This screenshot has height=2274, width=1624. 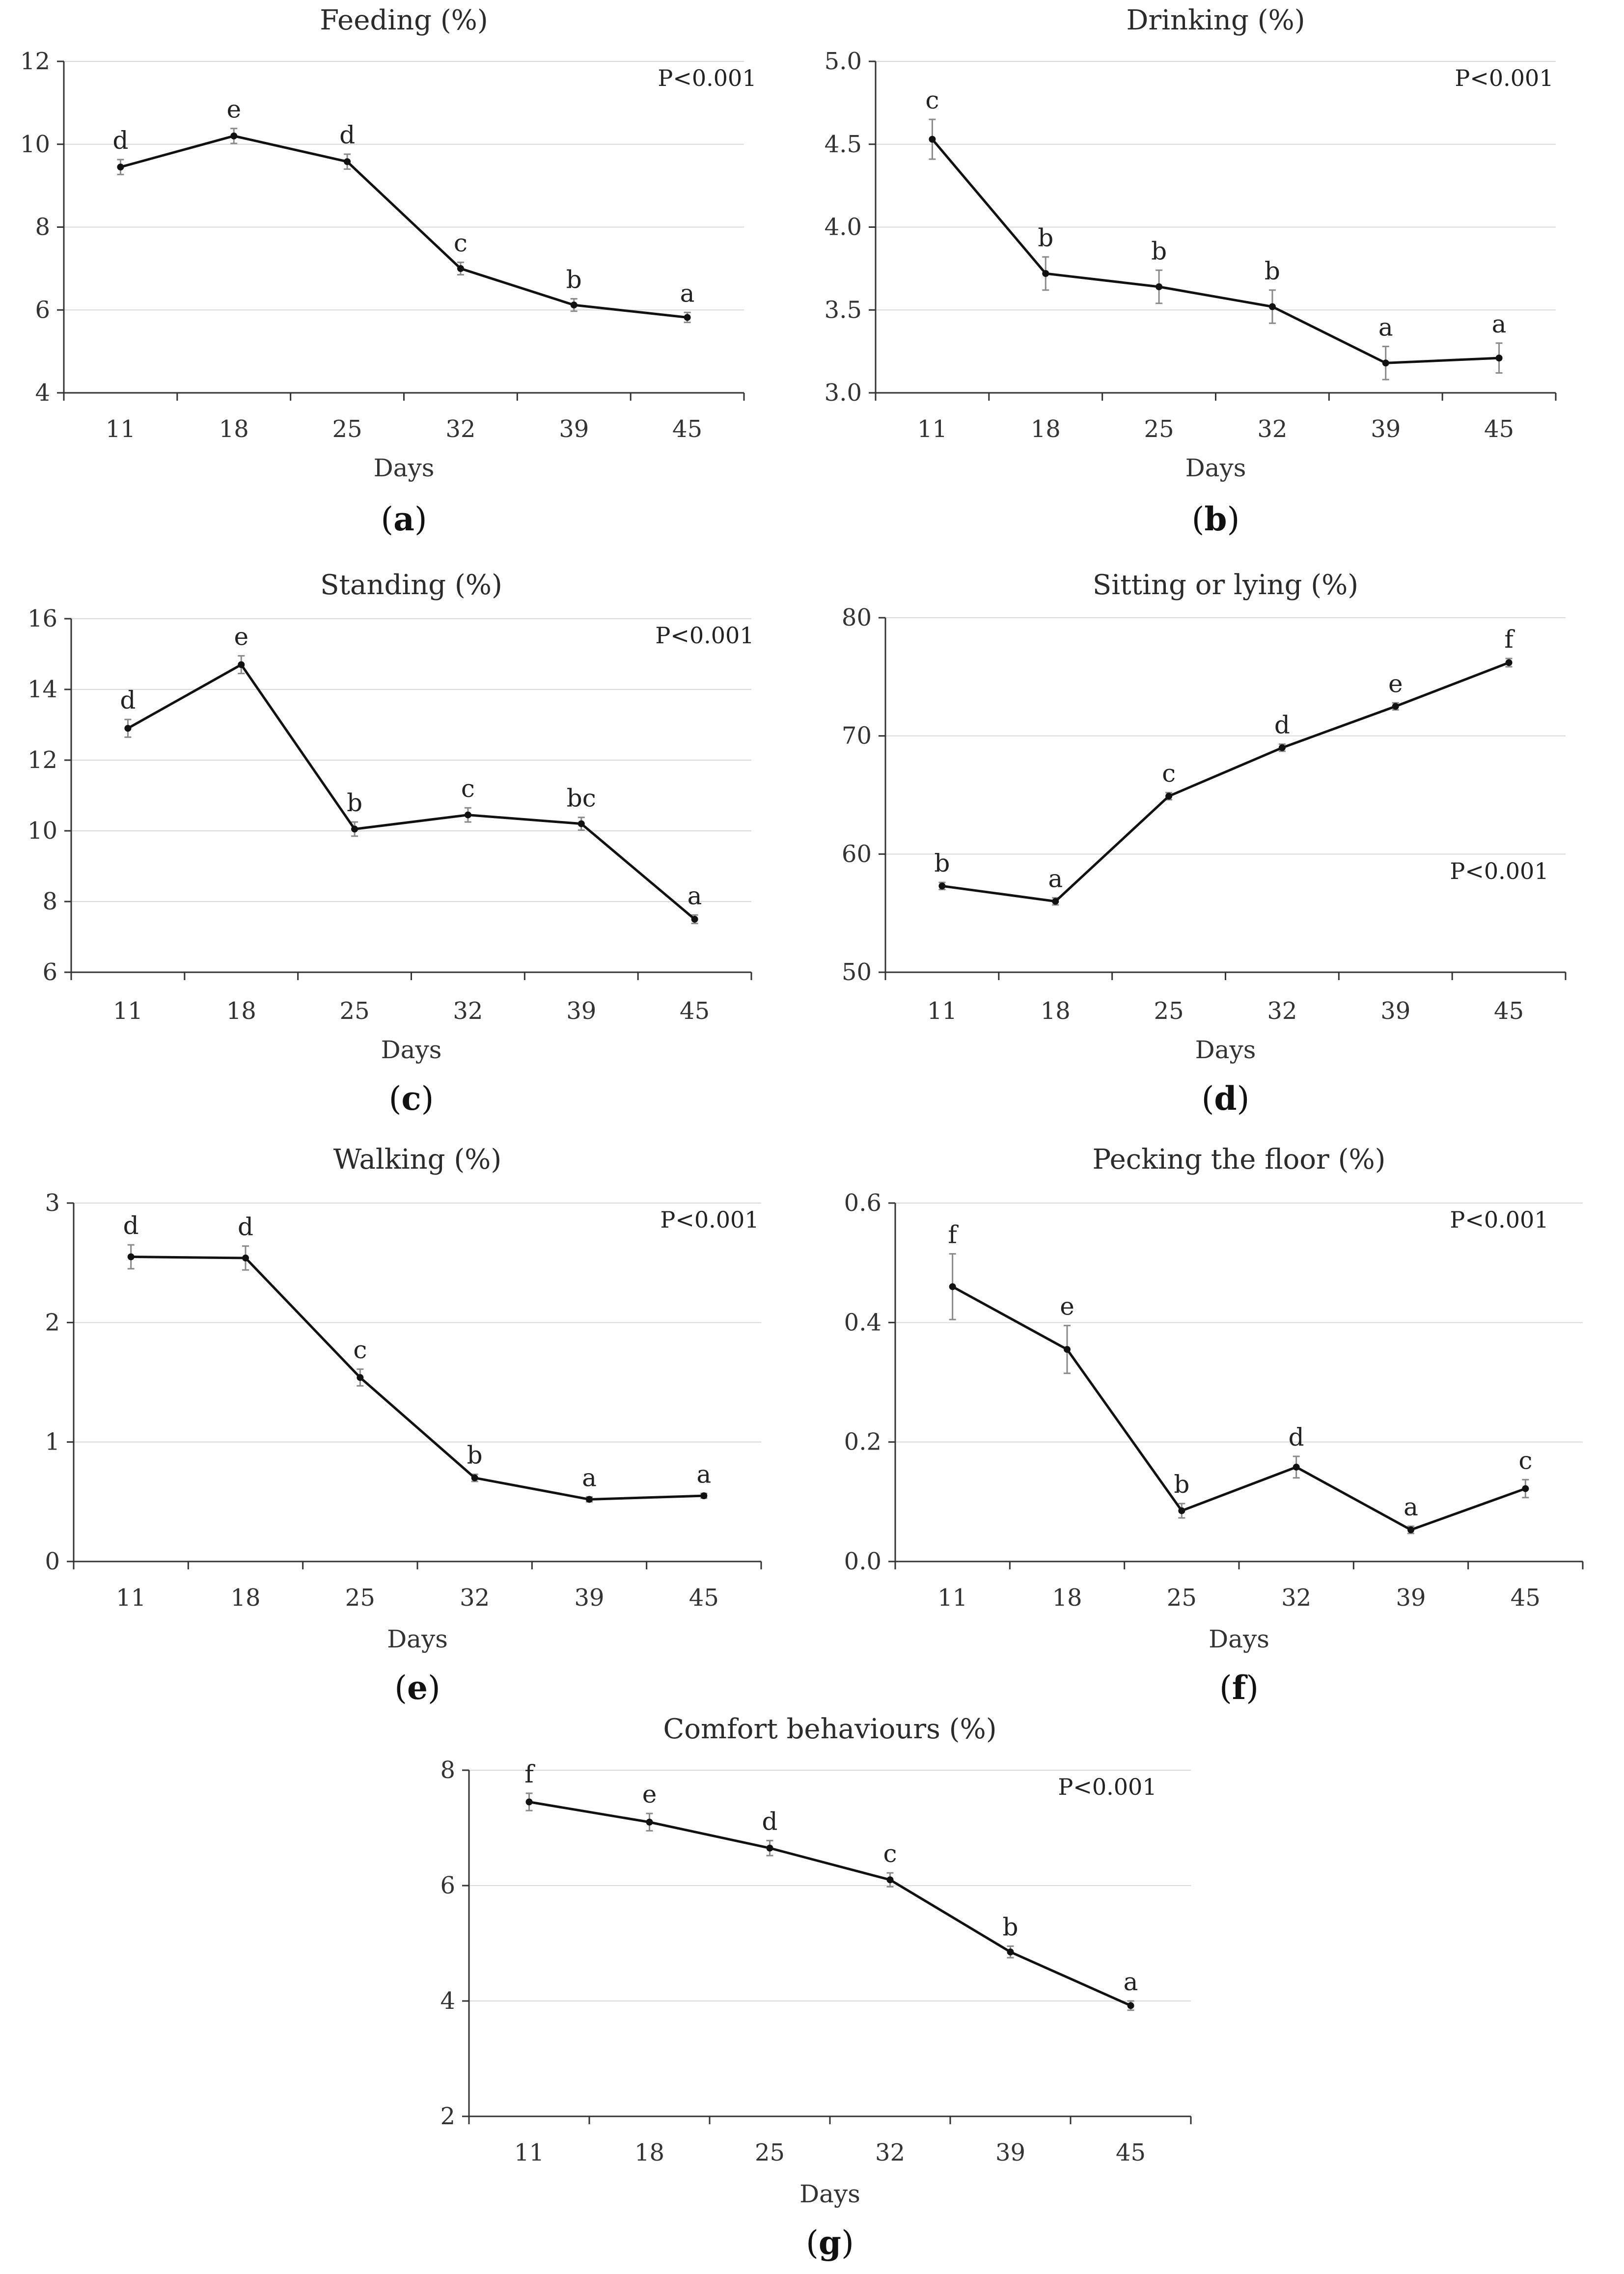 I want to click on significance-letter: bc, so click(x=581, y=798).